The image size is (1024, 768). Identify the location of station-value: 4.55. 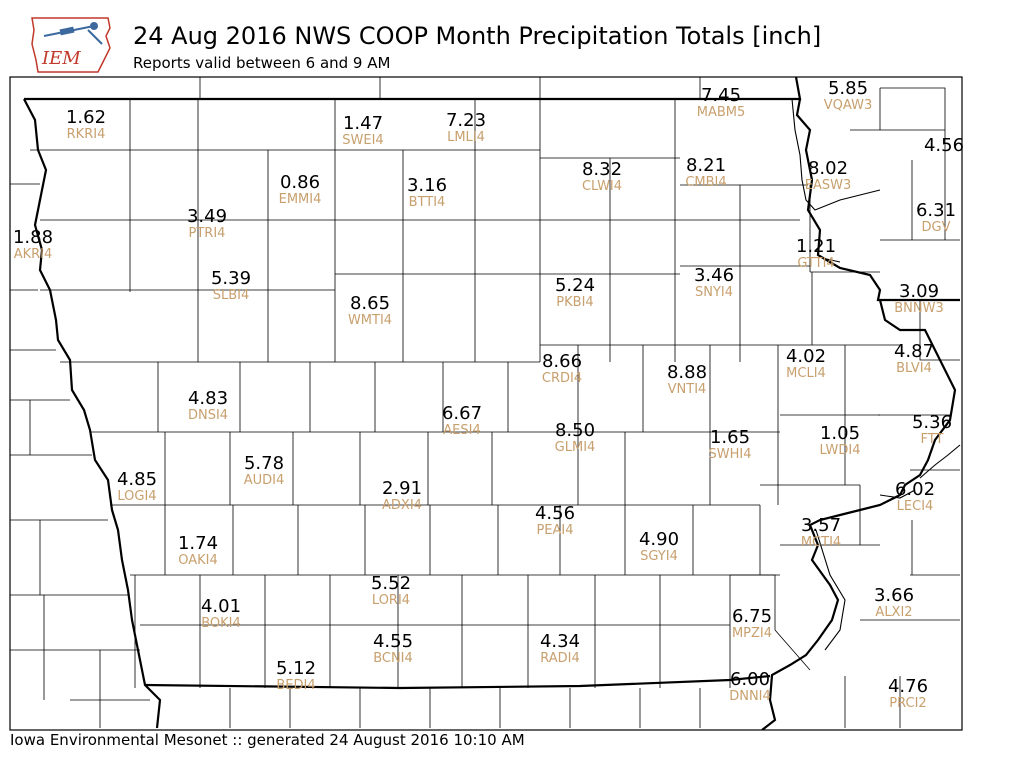
(393, 641).